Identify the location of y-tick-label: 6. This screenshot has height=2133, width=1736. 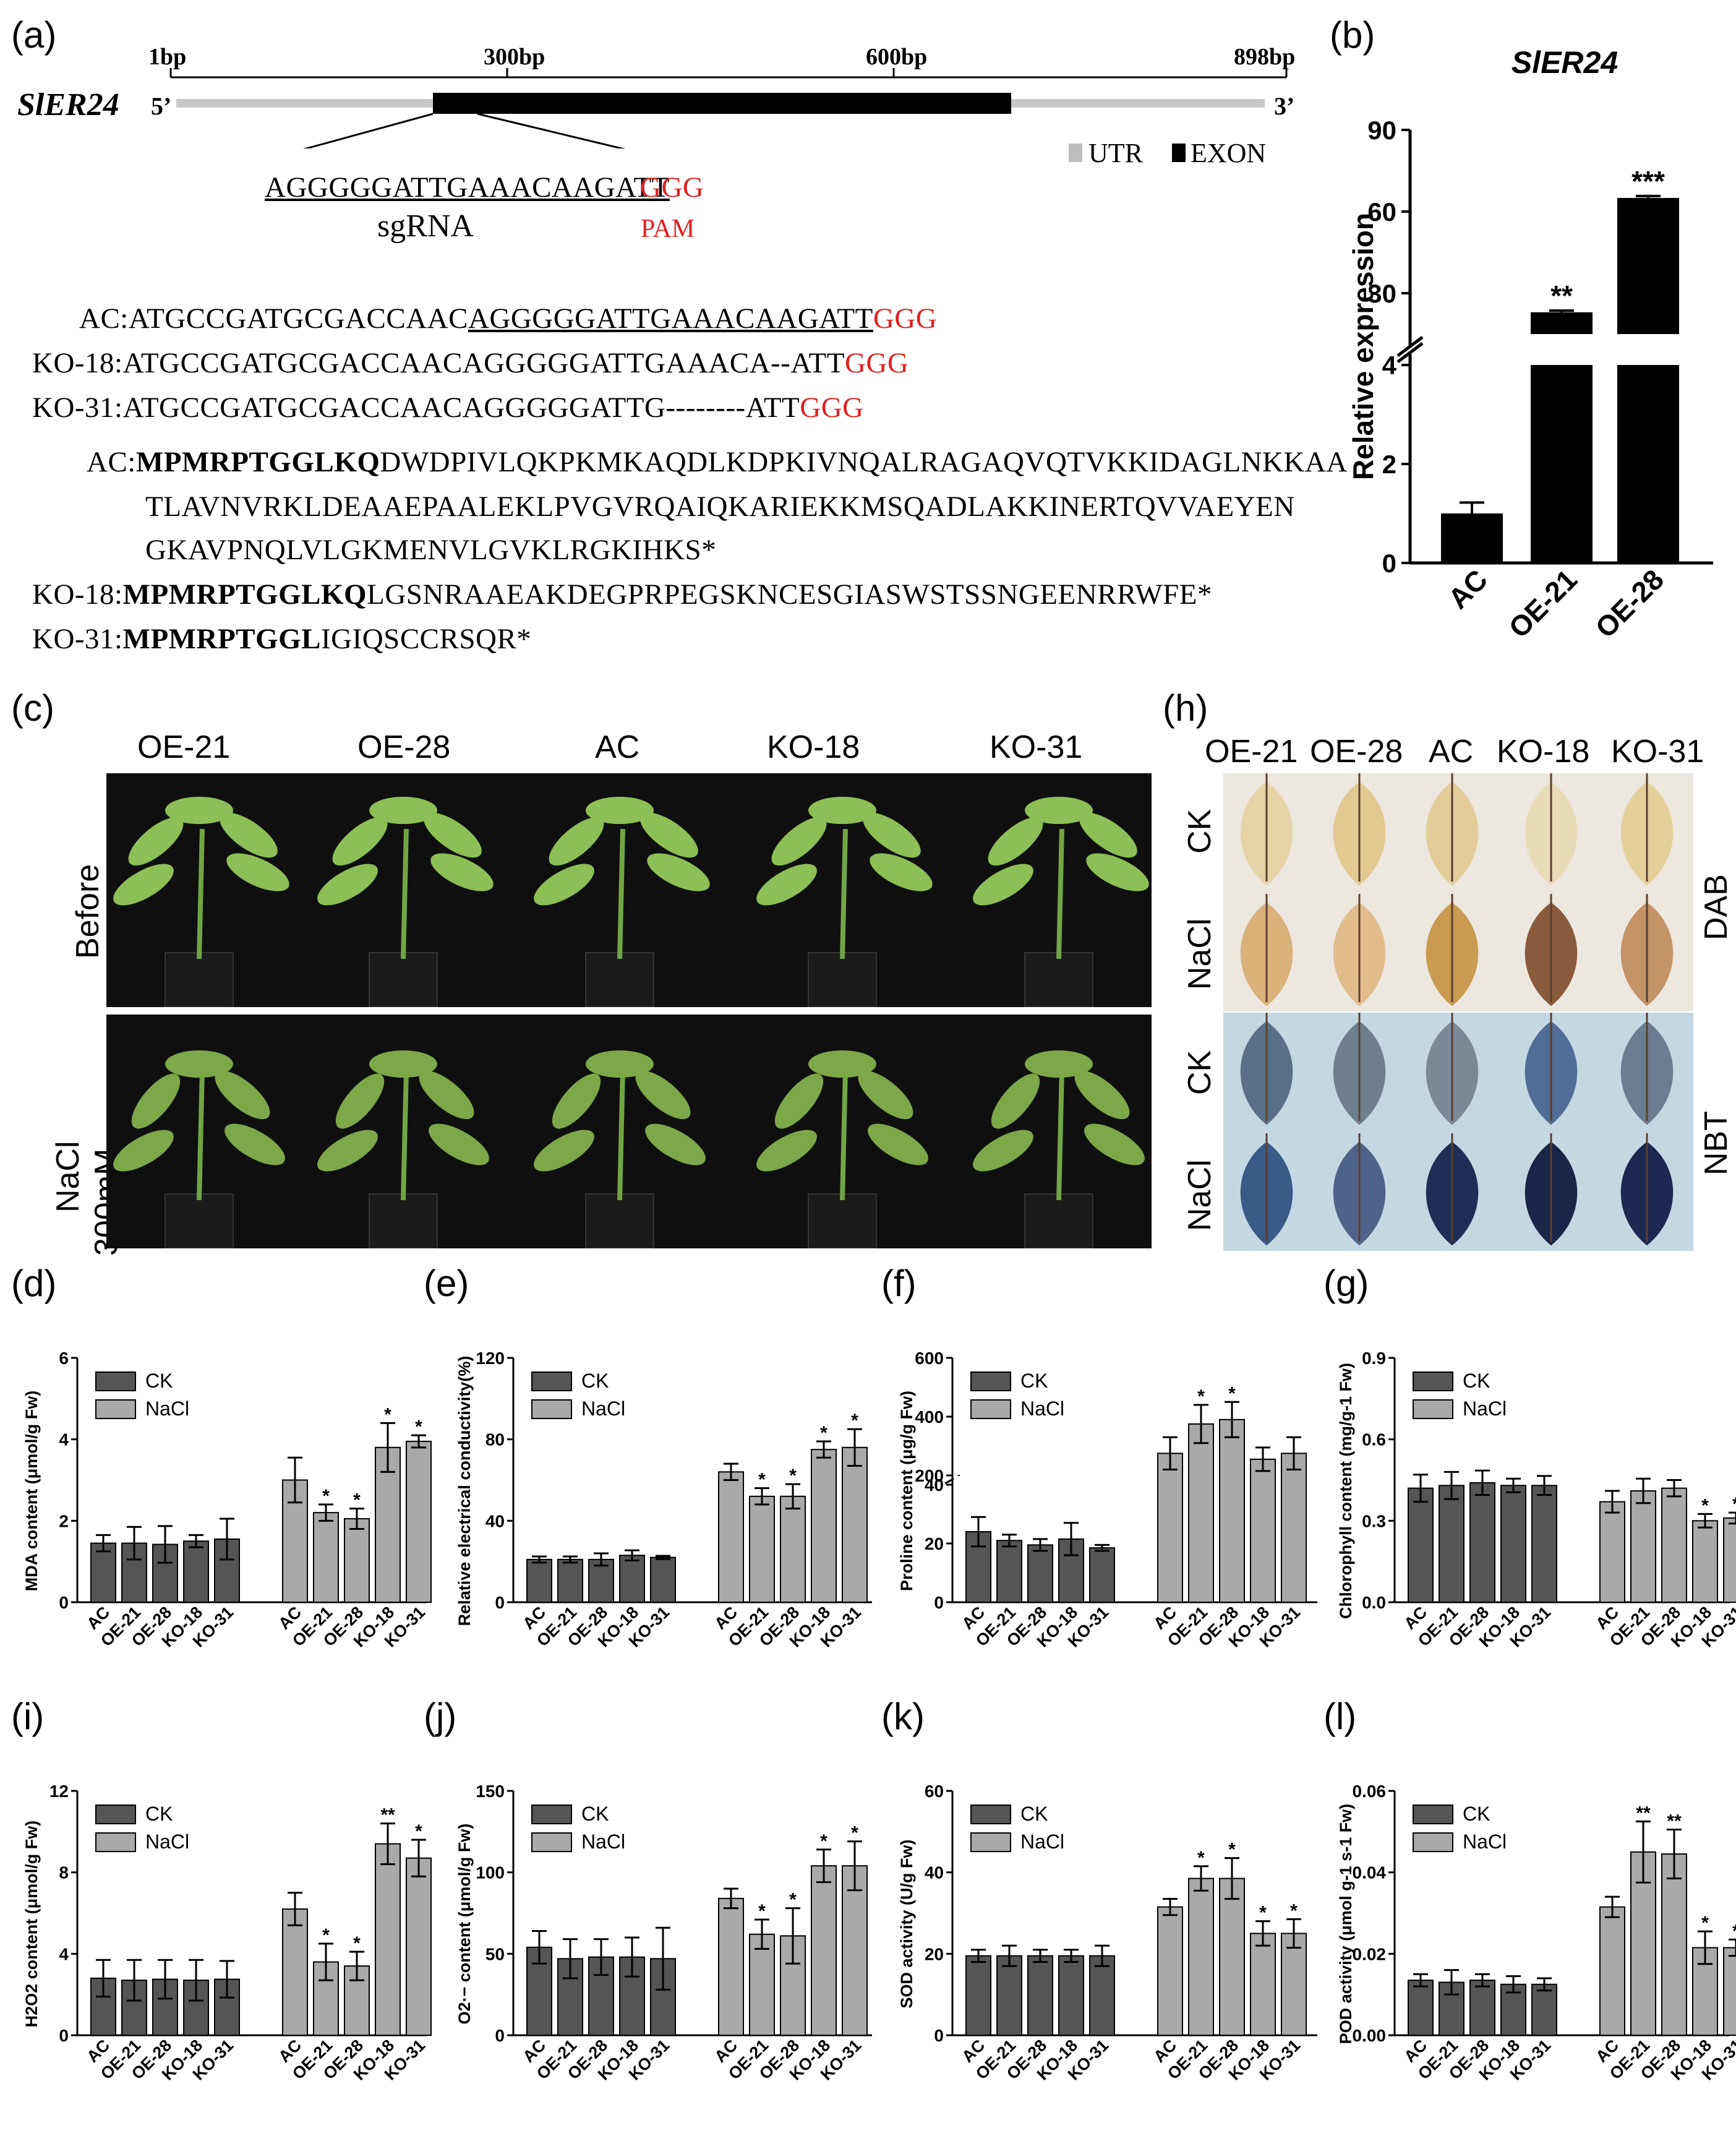
(64, 1358).